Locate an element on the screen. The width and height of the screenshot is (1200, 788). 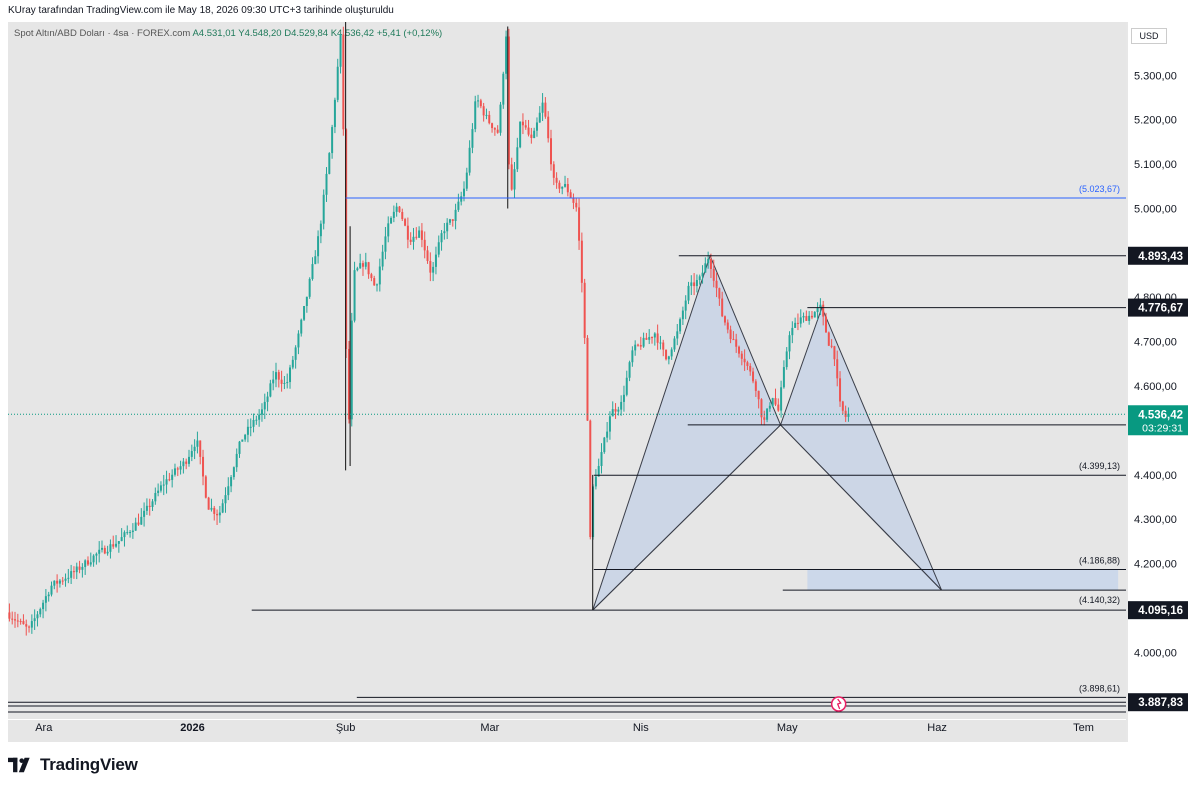
legend-close: K4.536,42 is located at coordinates (352, 33).